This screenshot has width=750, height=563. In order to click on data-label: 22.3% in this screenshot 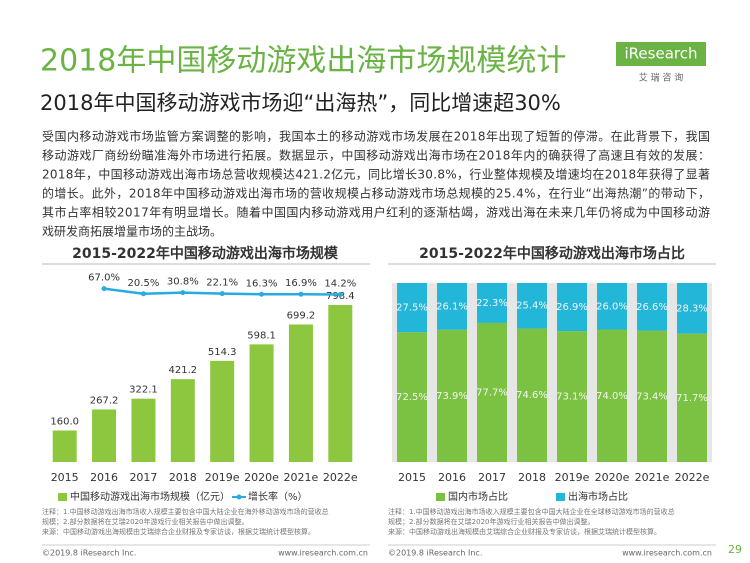, I will do `click(492, 303)`.